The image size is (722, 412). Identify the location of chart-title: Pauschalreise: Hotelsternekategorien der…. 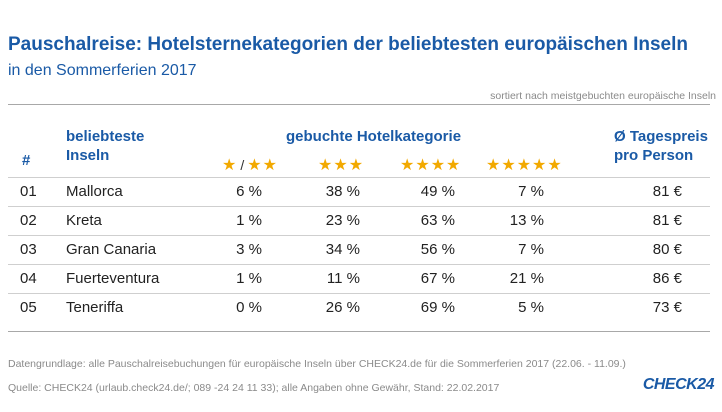
(348, 44).